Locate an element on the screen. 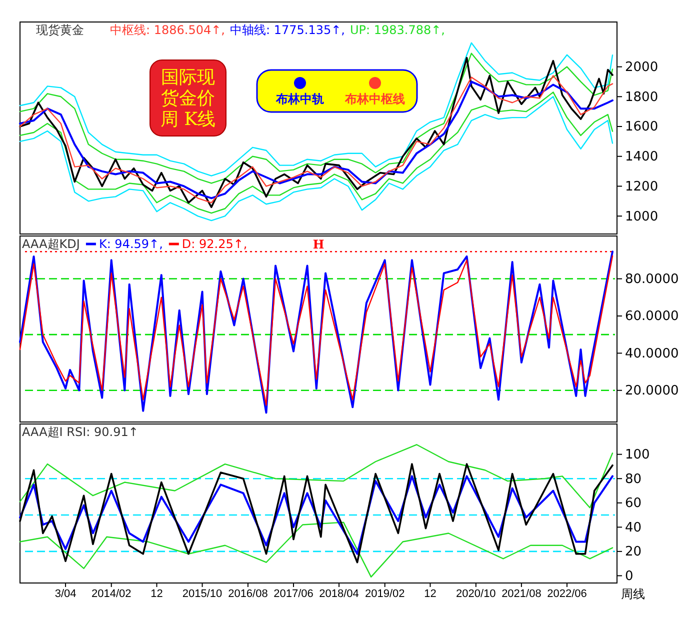 The image size is (680, 640). x-tick-label: 2014/02 is located at coordinates (111, 594).